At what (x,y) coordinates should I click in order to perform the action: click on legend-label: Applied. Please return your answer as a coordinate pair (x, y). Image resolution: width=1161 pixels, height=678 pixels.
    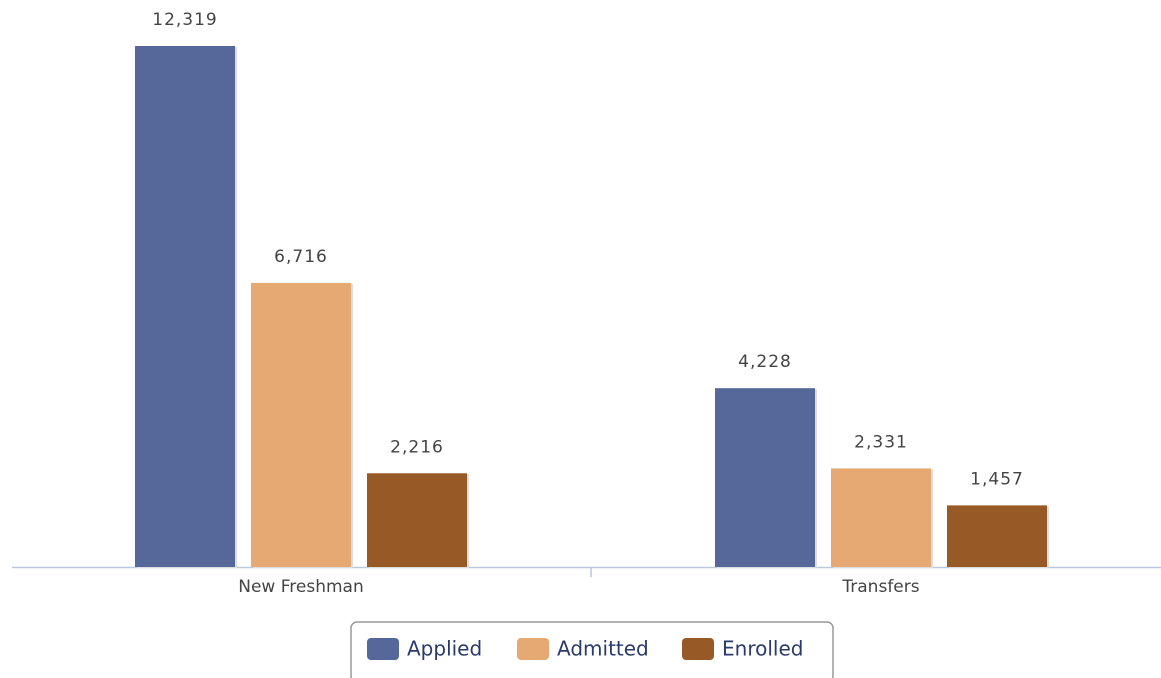
    Looking at the image, I should click on (444, 649).